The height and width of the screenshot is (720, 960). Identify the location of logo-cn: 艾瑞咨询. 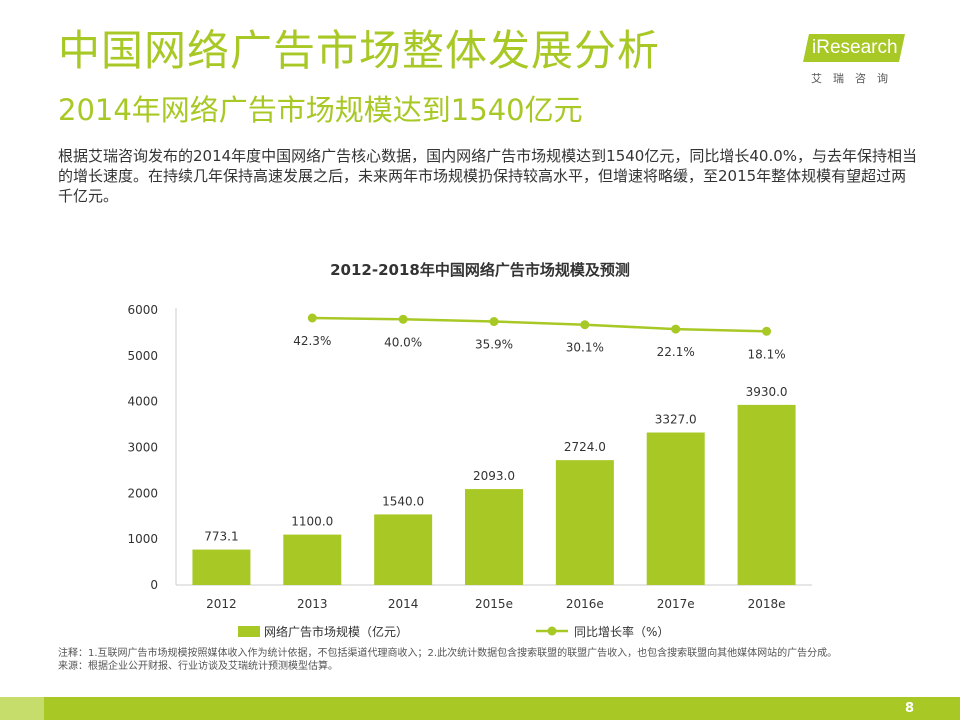
(855, 78).